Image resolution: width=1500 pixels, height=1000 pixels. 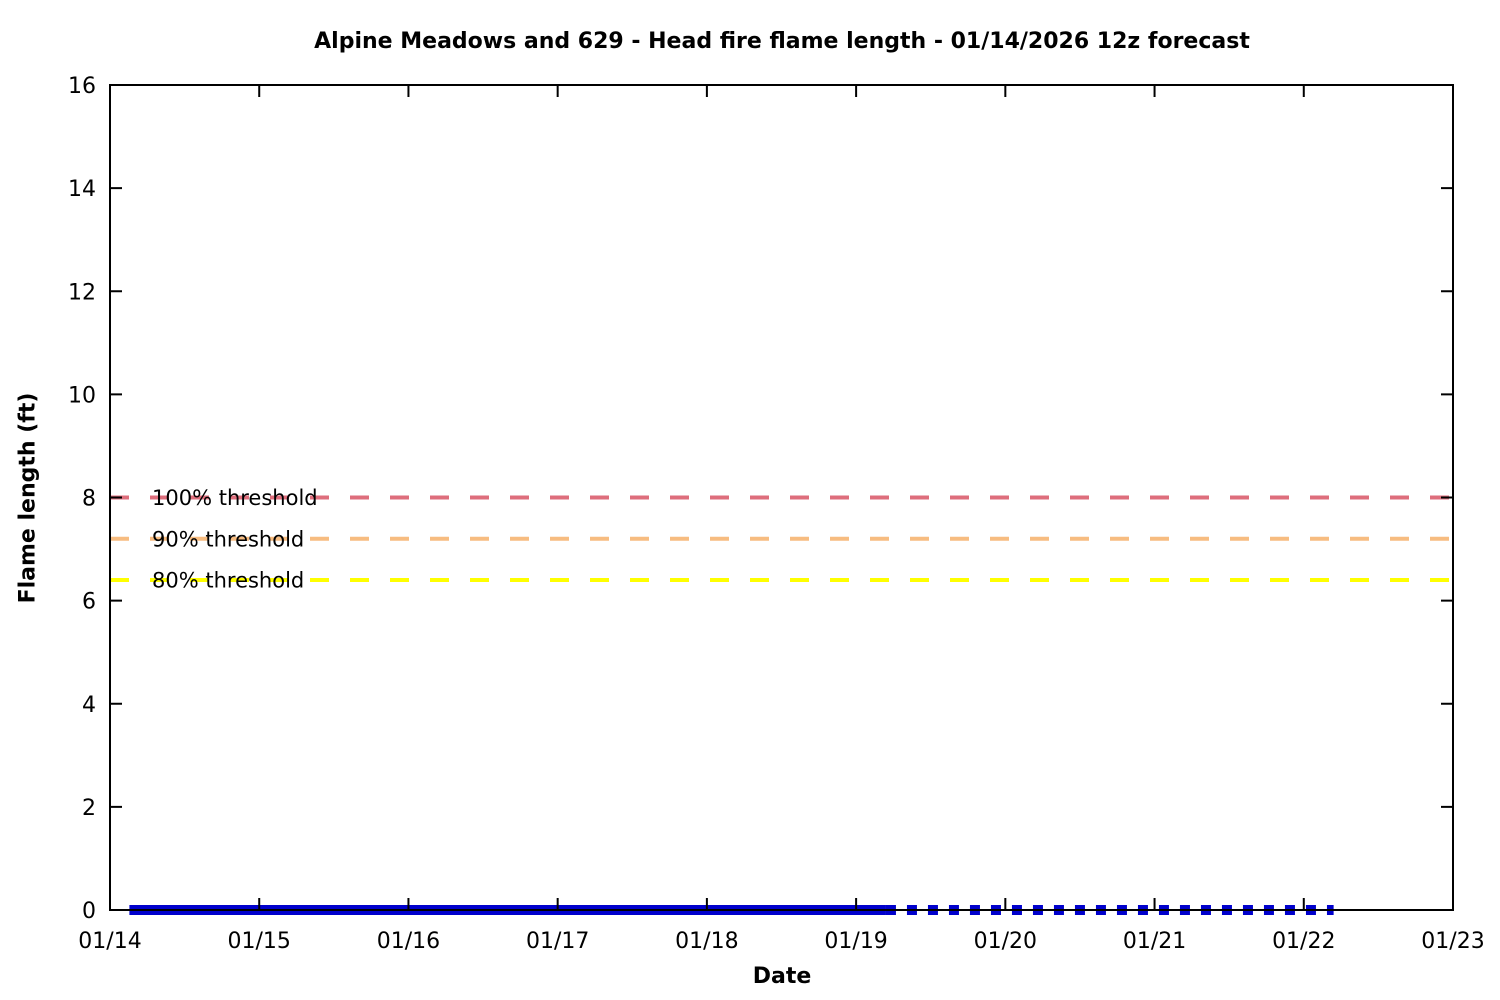 What do you see at coordinates (89, 602) in the screenshot?
I see `y-tick-label-6: 6` at bounding box center [89, 602].